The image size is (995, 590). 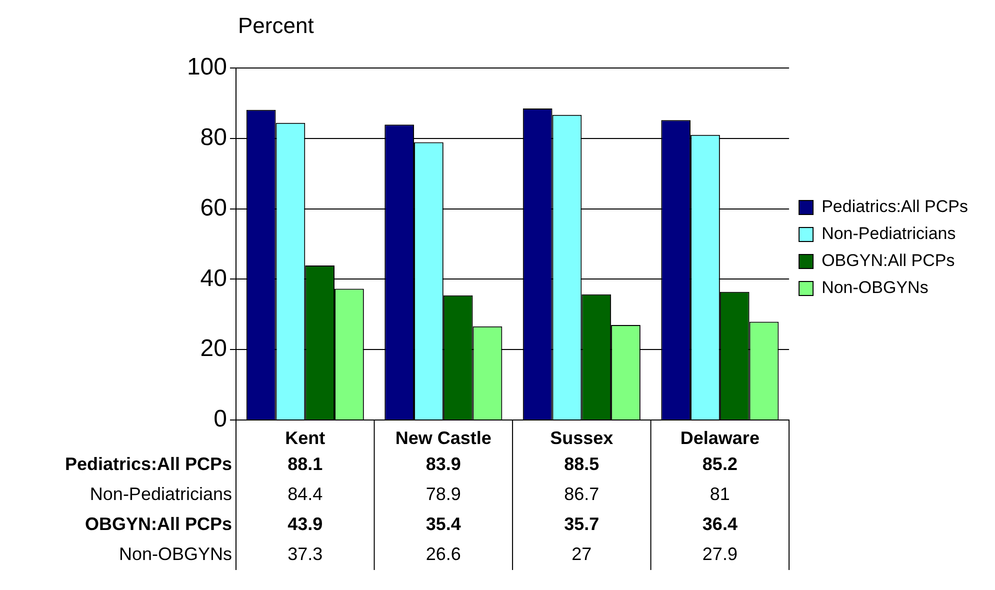 What do you see at coordinates (889, 234) in the screenshot?
I see `legend-label: Non-Pediatricians` at bounding box center [889, 234].